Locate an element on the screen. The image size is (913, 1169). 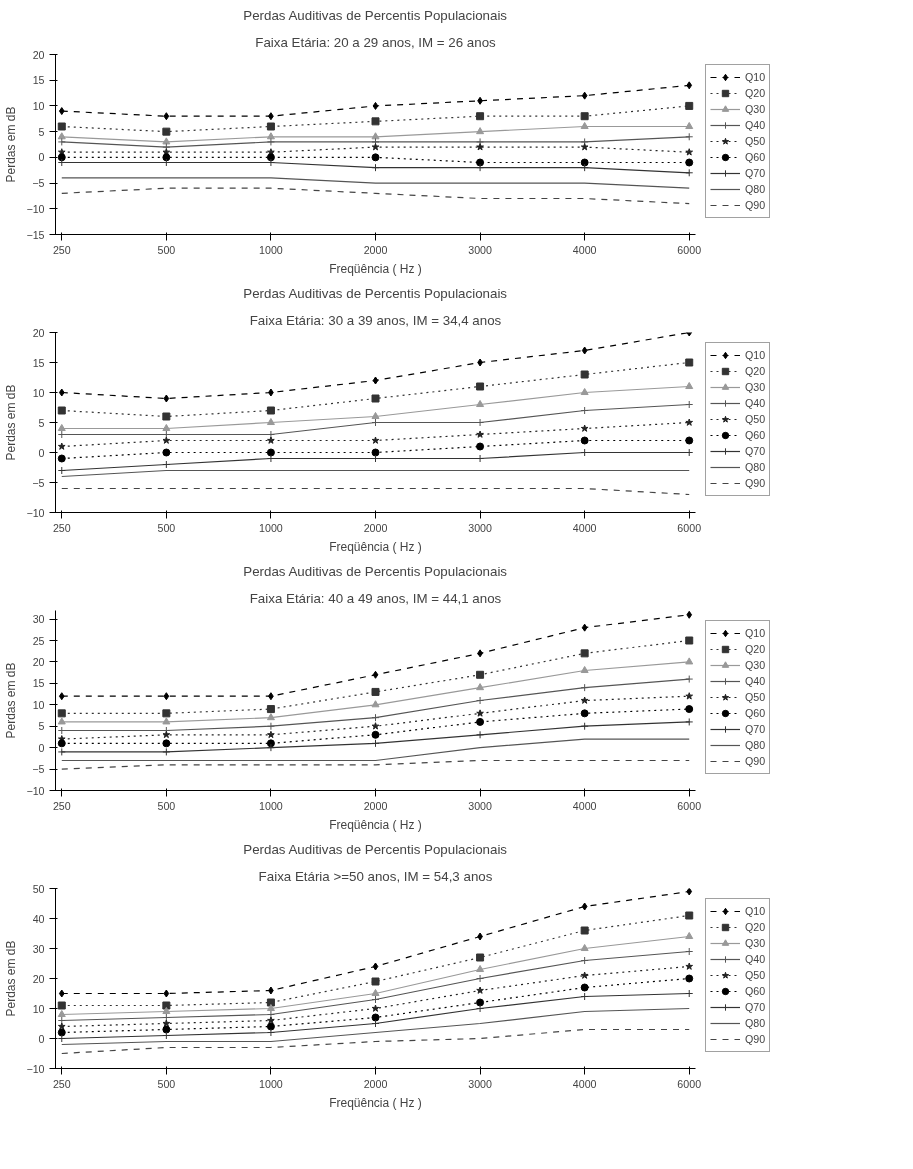
chart-subtitle: Faixa Etária: 30 a 39 anos, IM = 34,4 anos is located at coordinates (375, 320).